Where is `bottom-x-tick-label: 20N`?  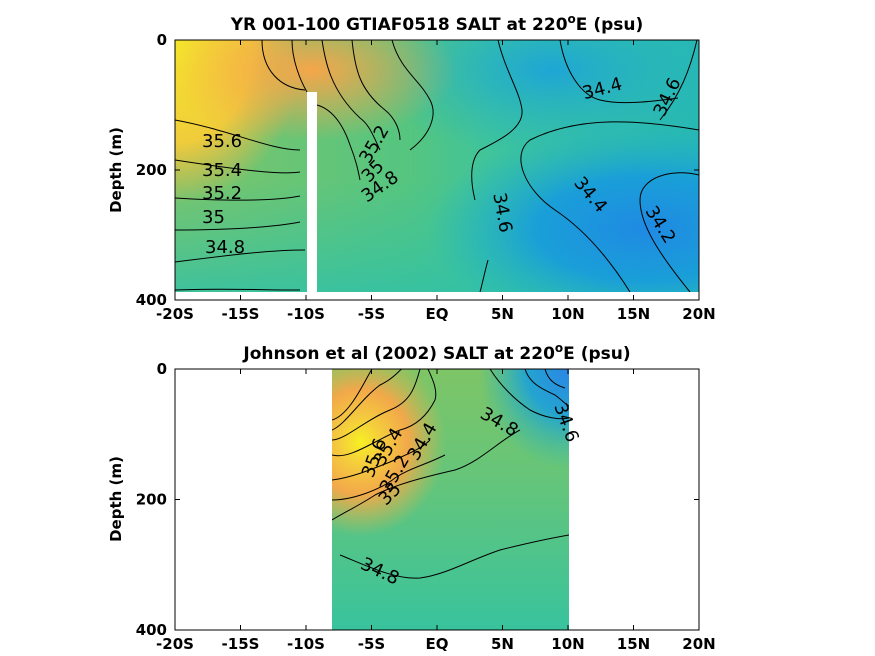
bottom-x-tick-label: 20N is located at coordinates (698, 644).